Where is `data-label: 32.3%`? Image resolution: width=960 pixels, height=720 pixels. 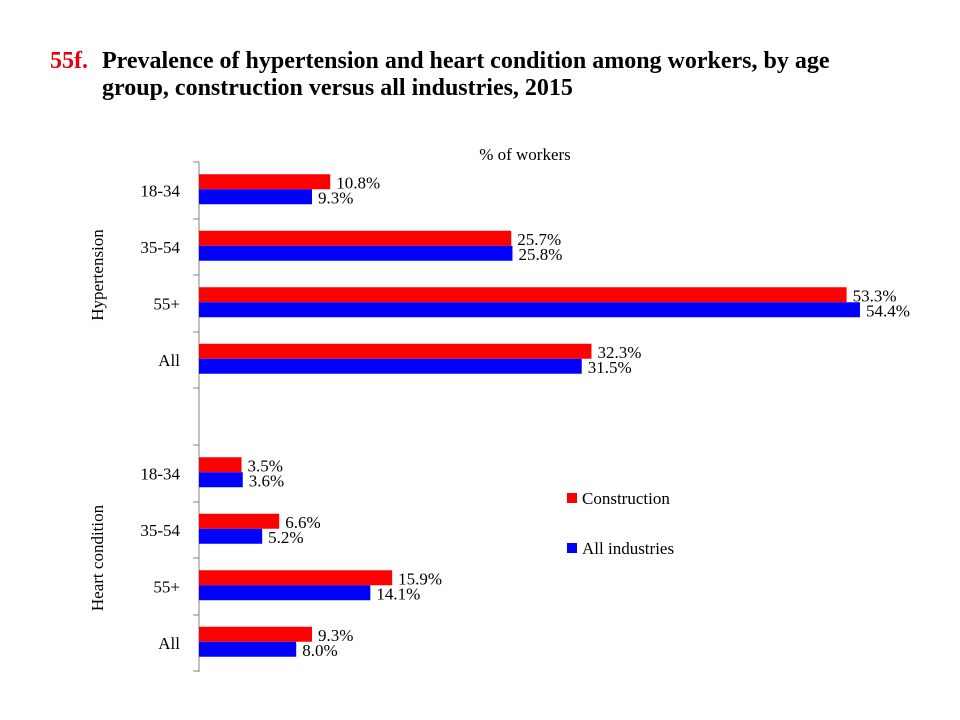
data-label: 32.3% is located at coordinates (619, 352).